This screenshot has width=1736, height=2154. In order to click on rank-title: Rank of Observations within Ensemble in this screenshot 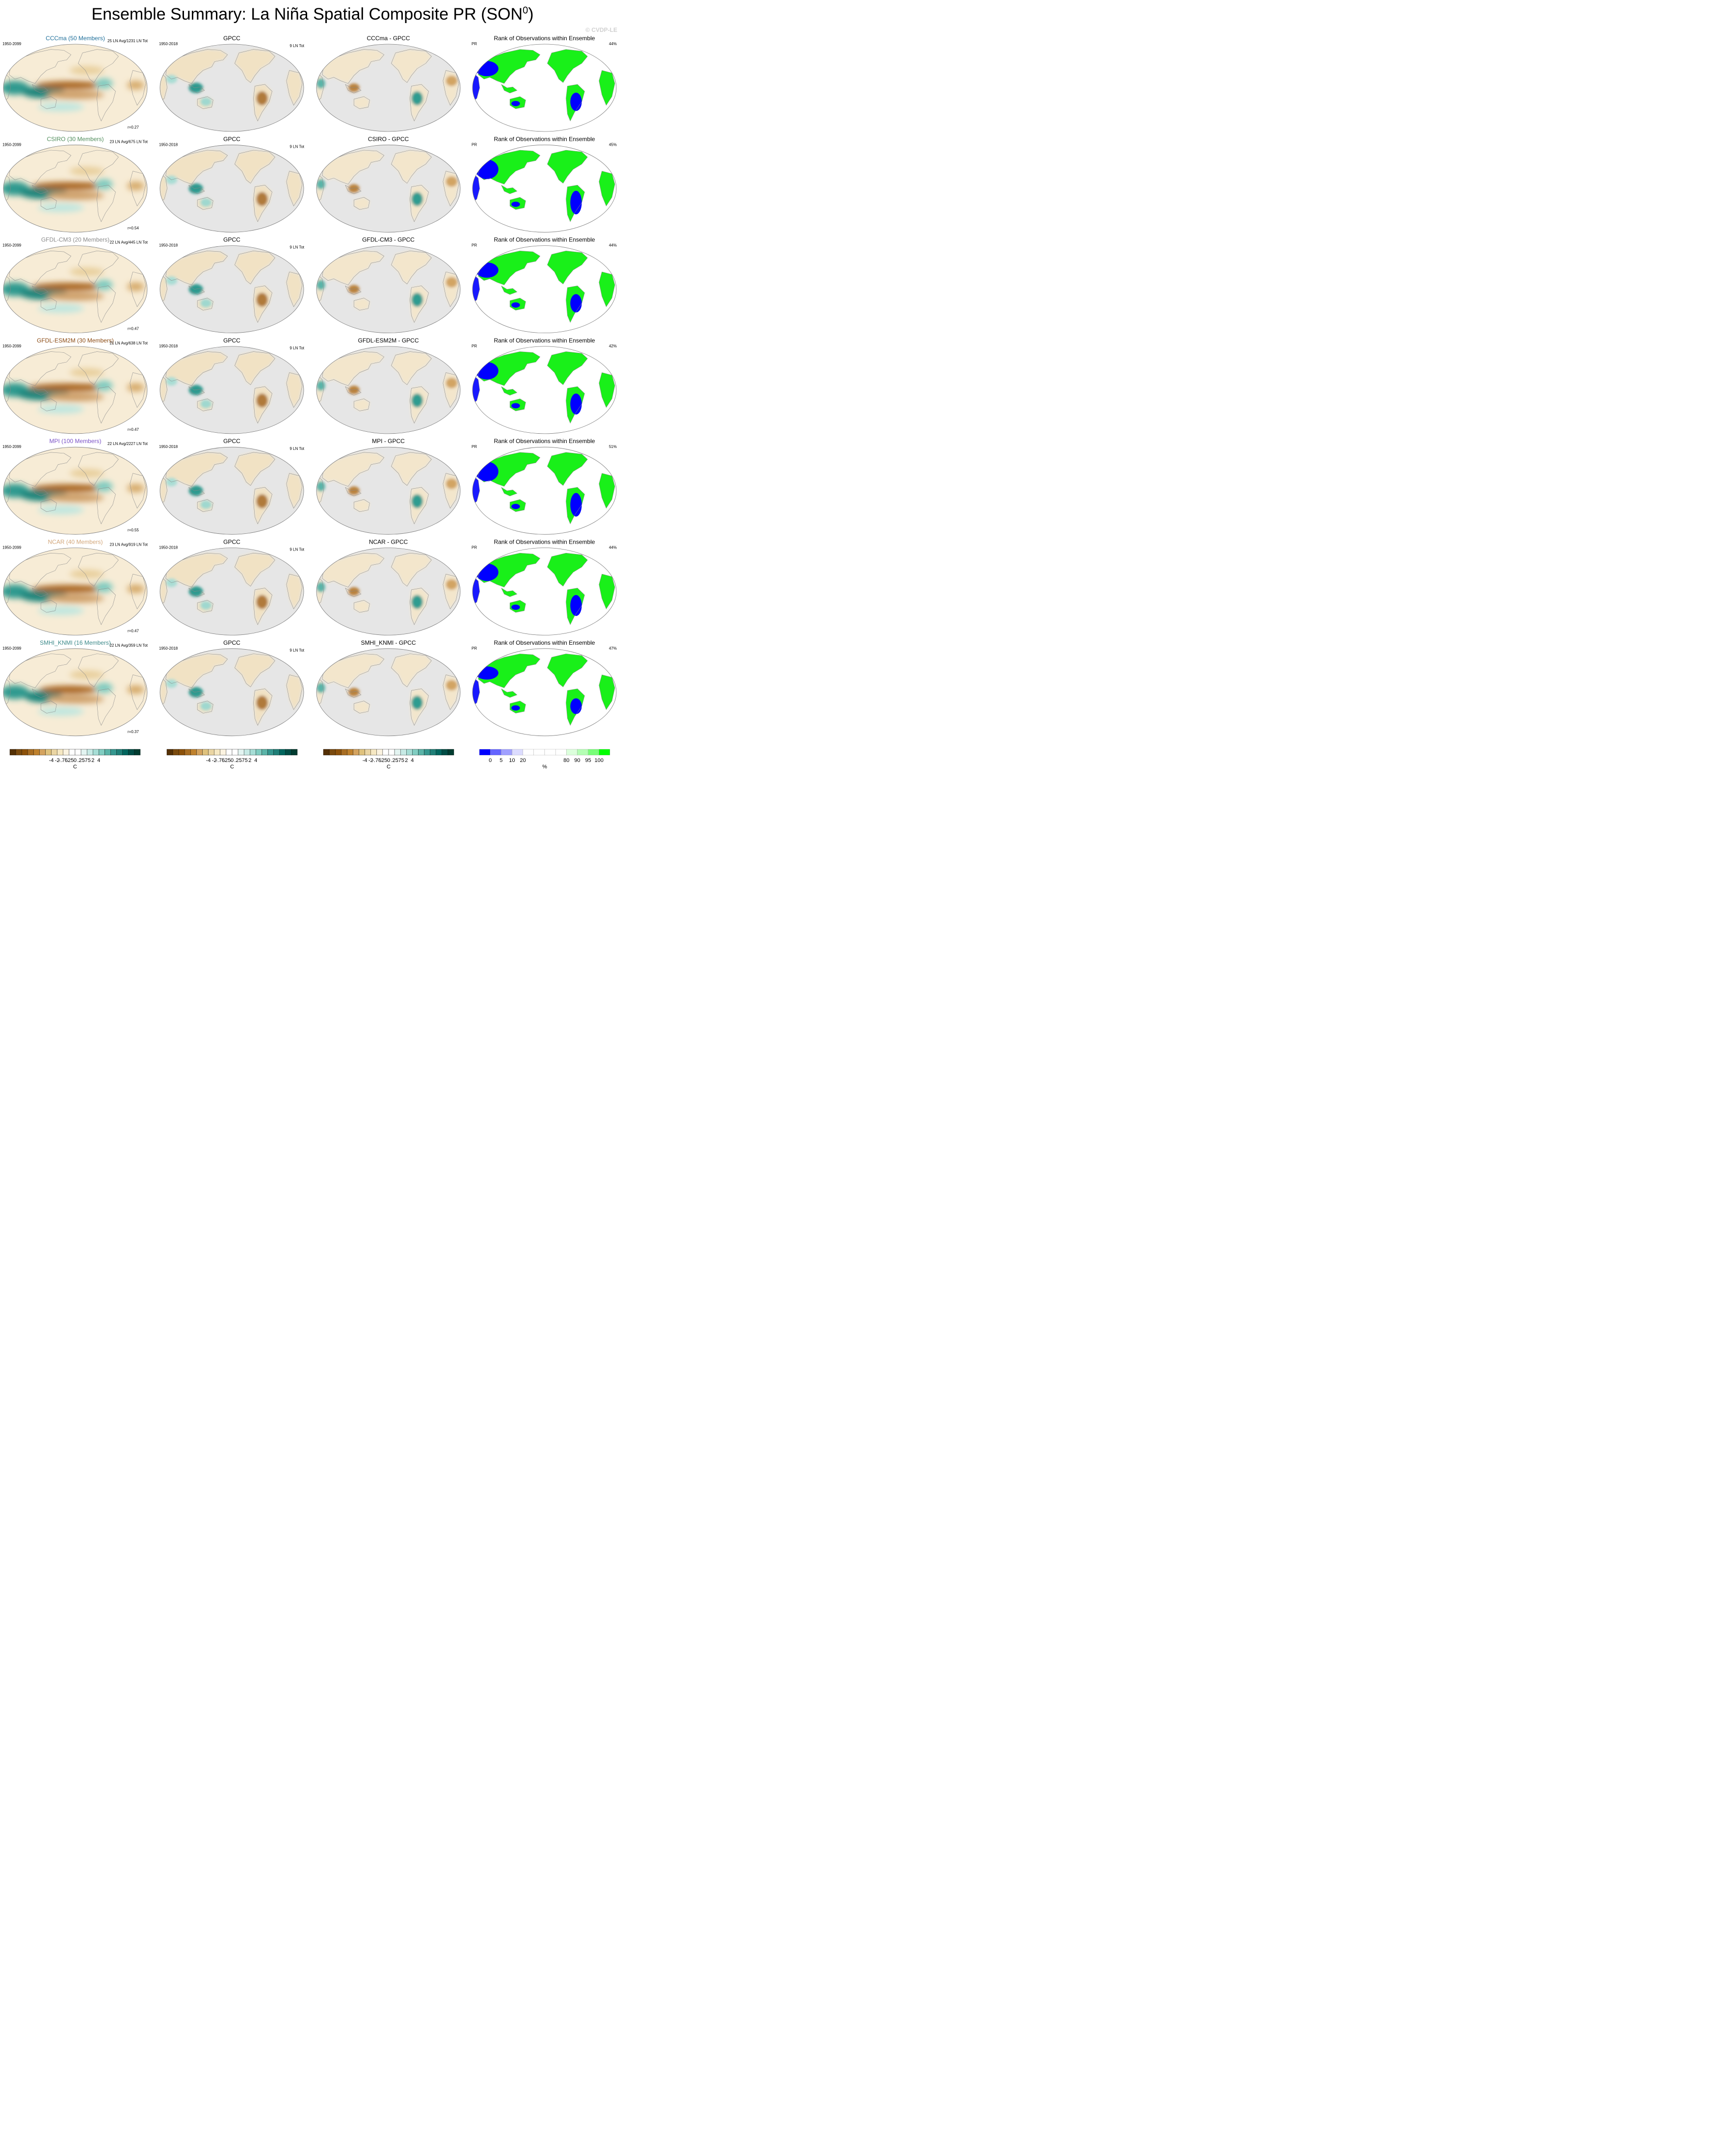, I will do `click(544, 542)`.